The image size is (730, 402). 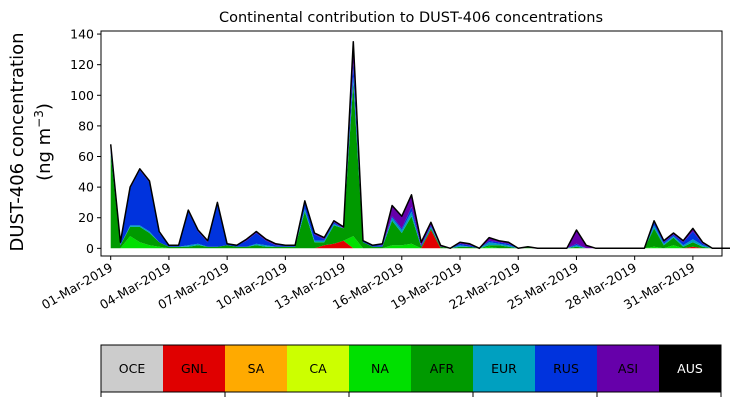 I want to click on legend-swatch-eur, so click(x=504, y=368).